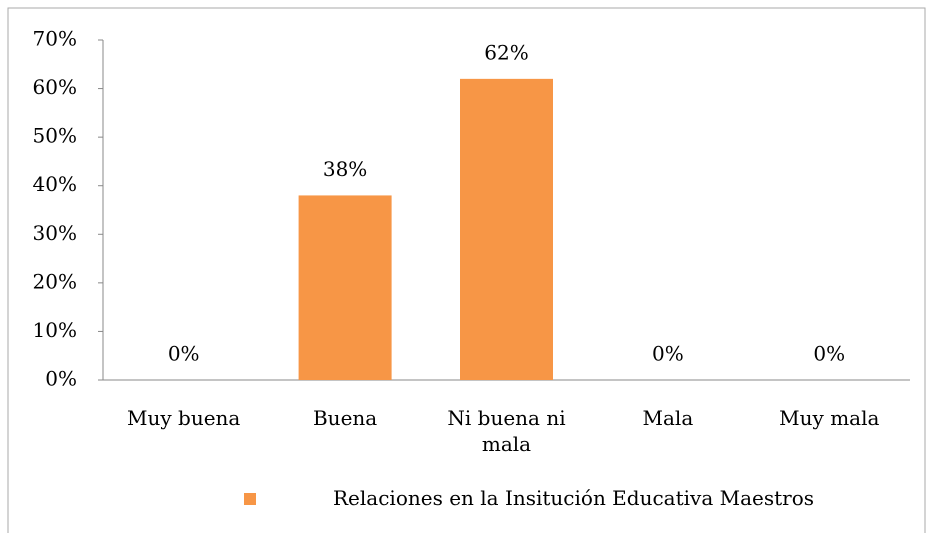  Describe the element at coordinates (55, 39) in the screenshot. I see `y-tick-label: 70%` at that location.